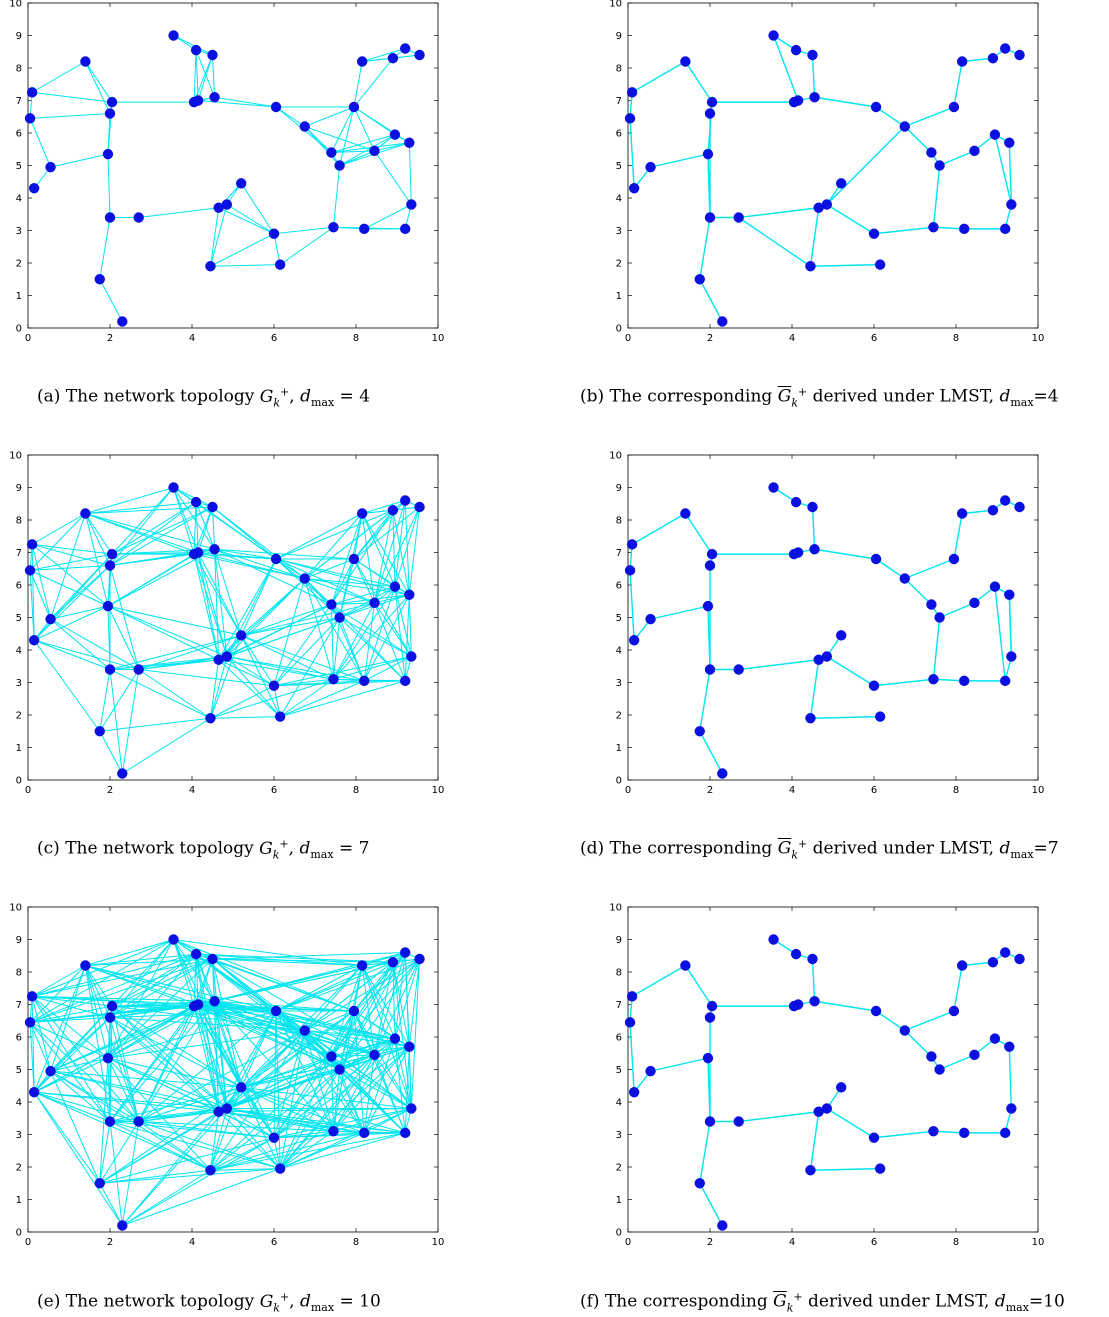 The width and height of the screenshot is (1109, 1317). What do you see at coordinates (305, 396) in the screenshot?
I see `caption-a-d: d` at bounding box center [305, 396].